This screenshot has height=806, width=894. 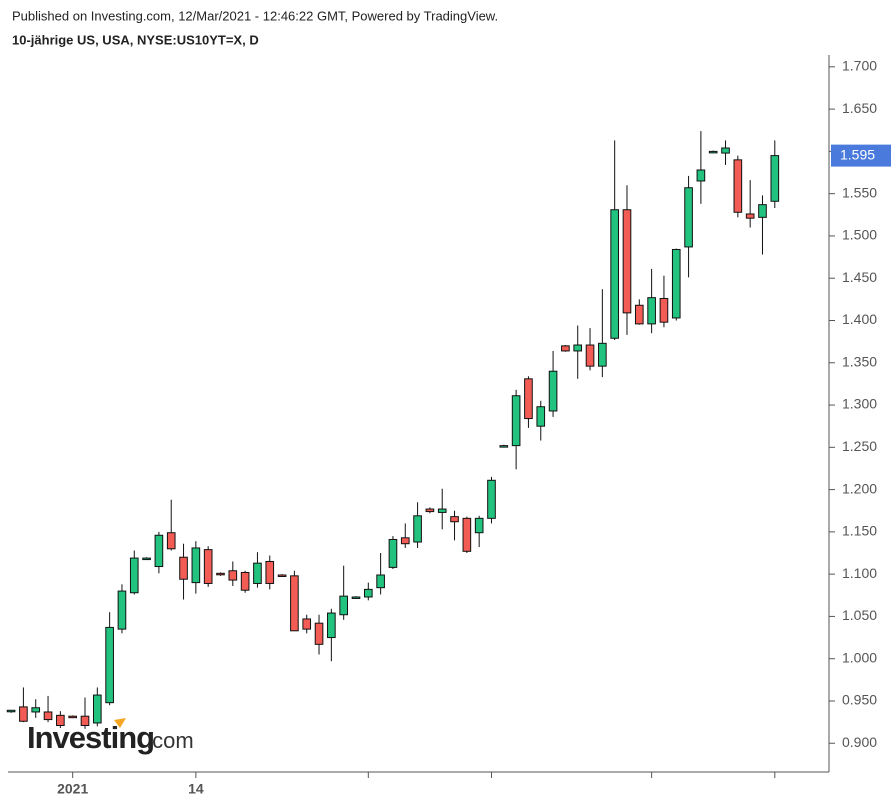 What do you see at coordinates (859, 319) in the screenshot?
I see `y-tick-label: 1.400` at bounding box center [859, 319].